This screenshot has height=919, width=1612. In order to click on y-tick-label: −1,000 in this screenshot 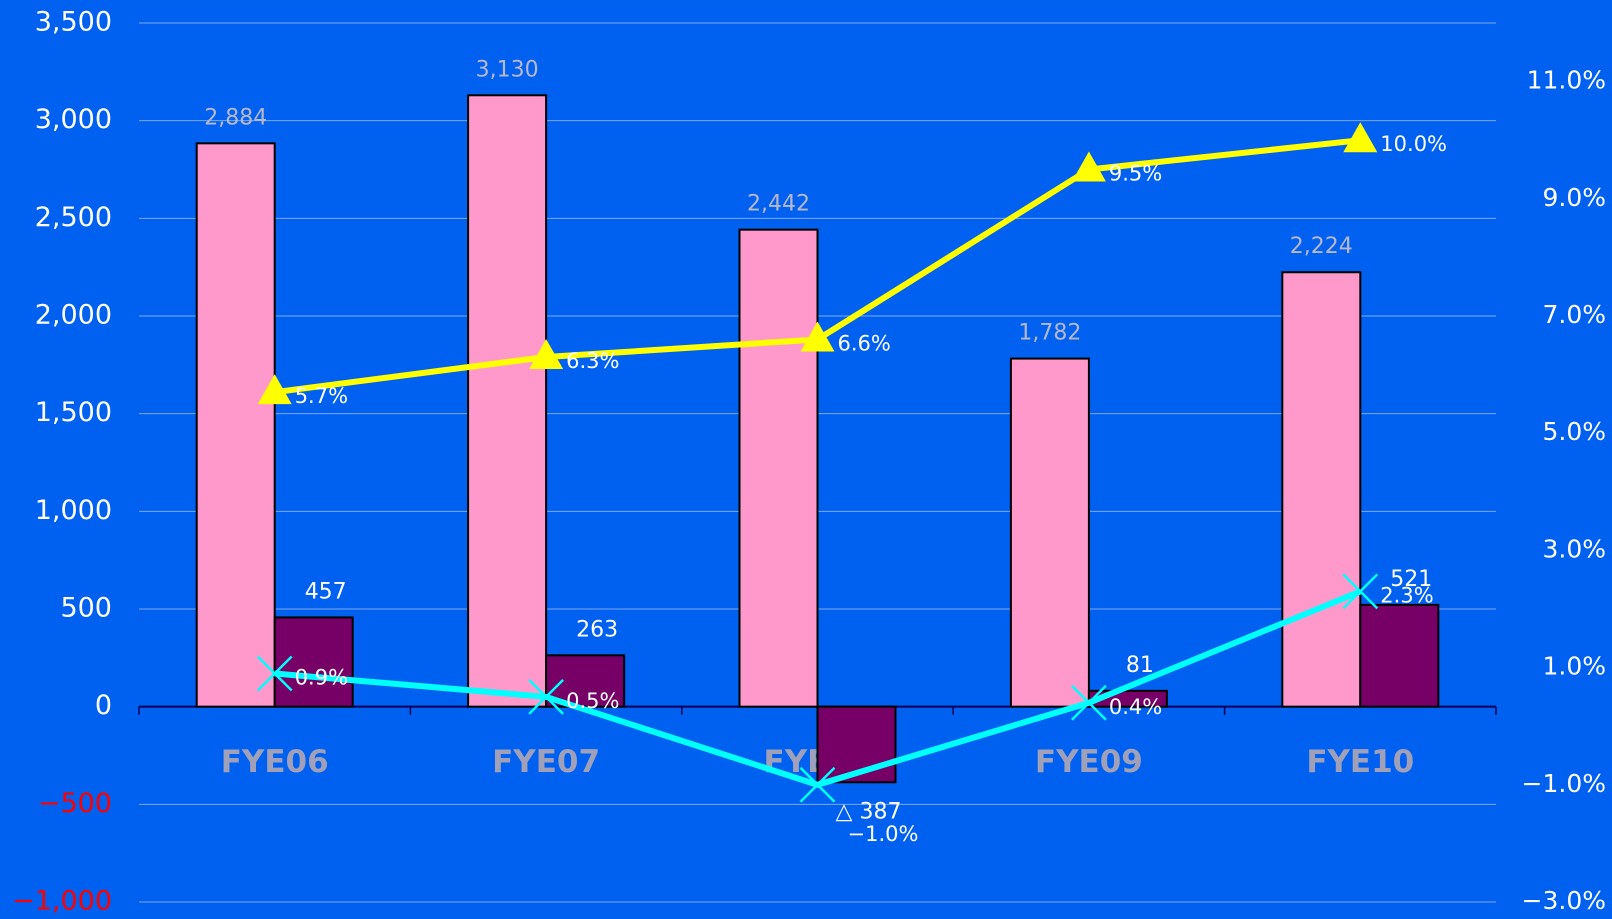, I will do `click(62, 901)`.